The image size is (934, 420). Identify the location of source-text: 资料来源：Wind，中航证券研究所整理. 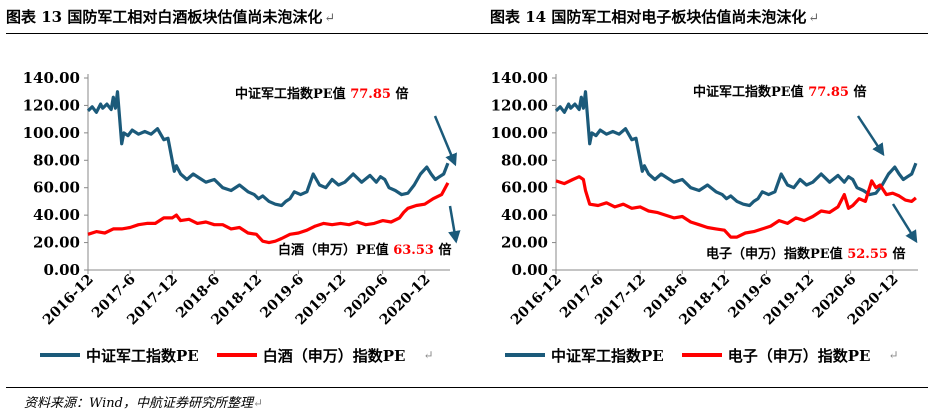
(138, 403).